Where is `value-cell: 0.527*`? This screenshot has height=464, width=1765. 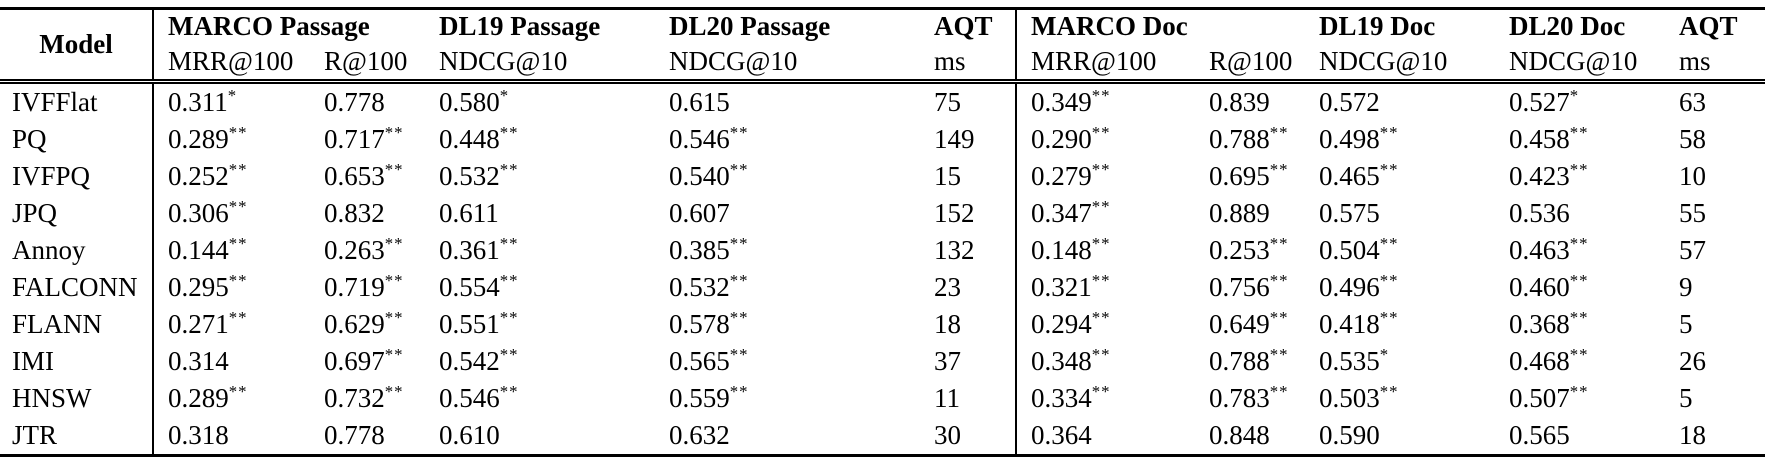
value-cell: 0.527* is located at coordinates (1544, 101).